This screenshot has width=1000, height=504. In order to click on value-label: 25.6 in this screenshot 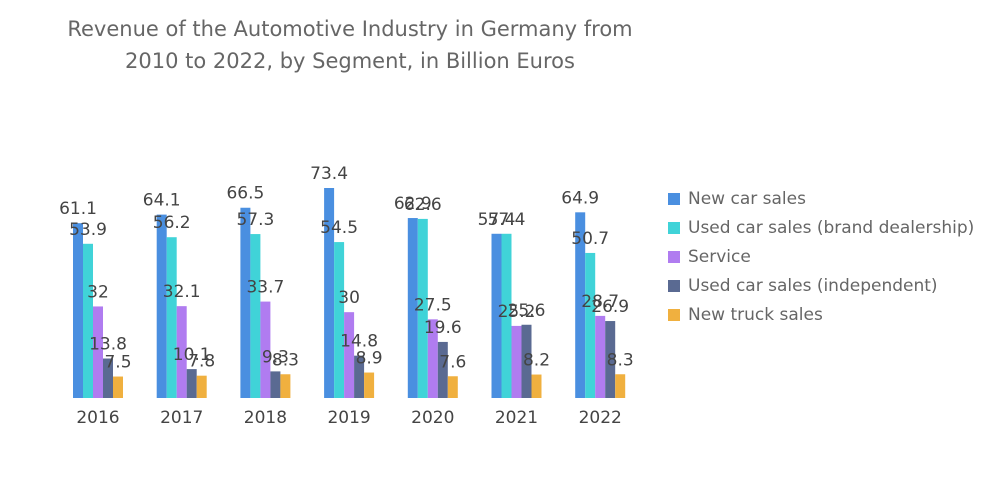, I will do `click(527, 311)`.